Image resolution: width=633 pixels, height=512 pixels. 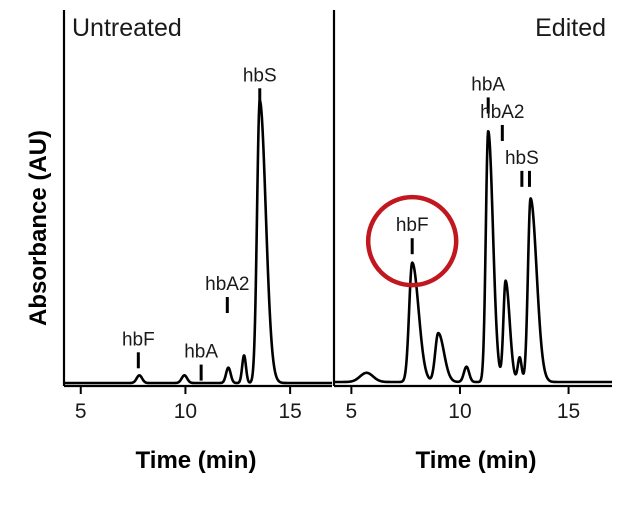 I want to click on panel-title-untreated: Untreated, so click(x=127, y=28).